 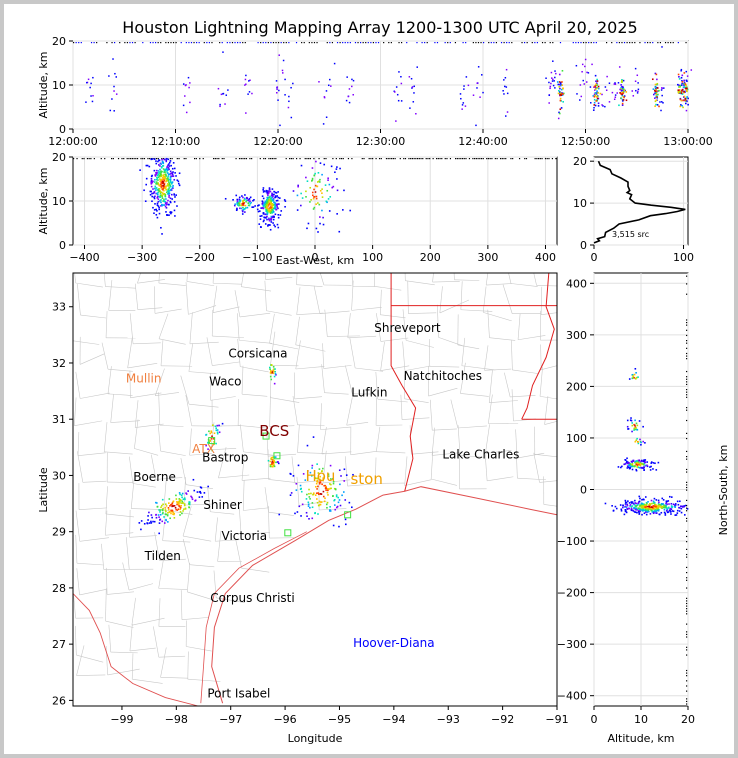 I want to click on city-label: Hou, so click(x=320, y=476).